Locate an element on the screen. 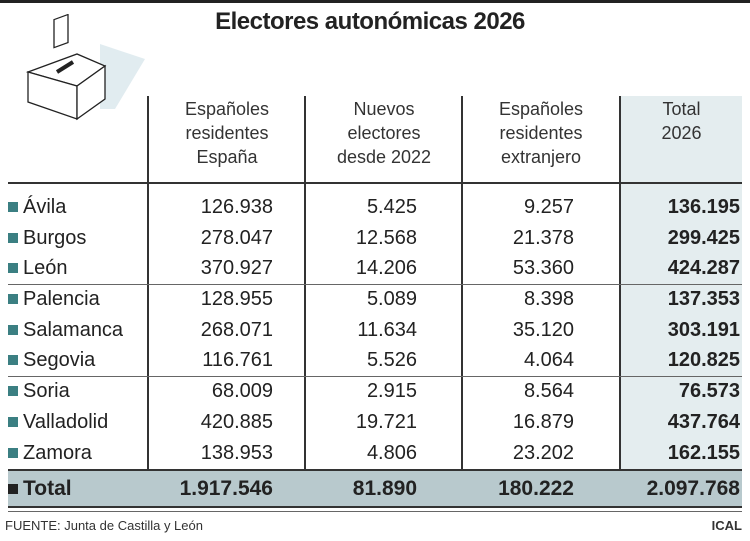 This screenshot has width=750, height=541. cell-value: 8.398 is located at coordinates (548, 299).